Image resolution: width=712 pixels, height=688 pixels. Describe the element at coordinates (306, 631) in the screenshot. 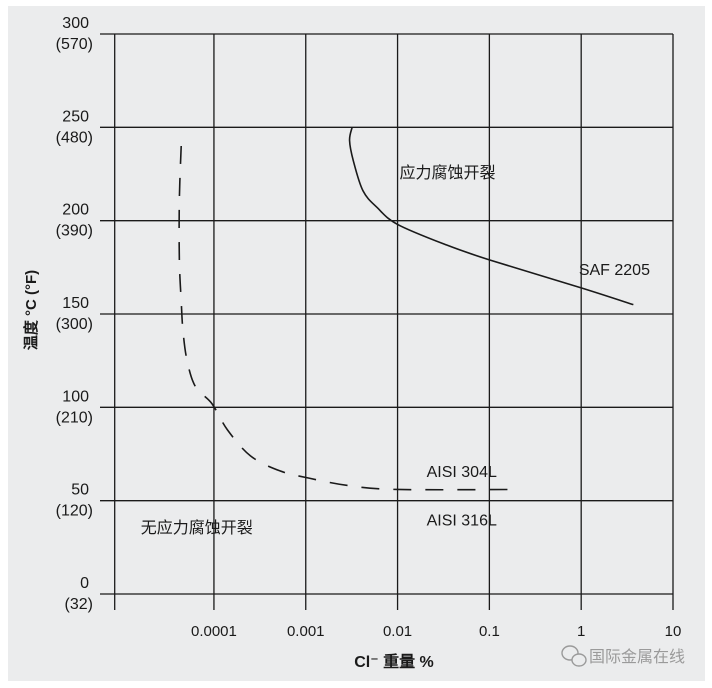

I see `x-tick-label: 0.001` at that location.